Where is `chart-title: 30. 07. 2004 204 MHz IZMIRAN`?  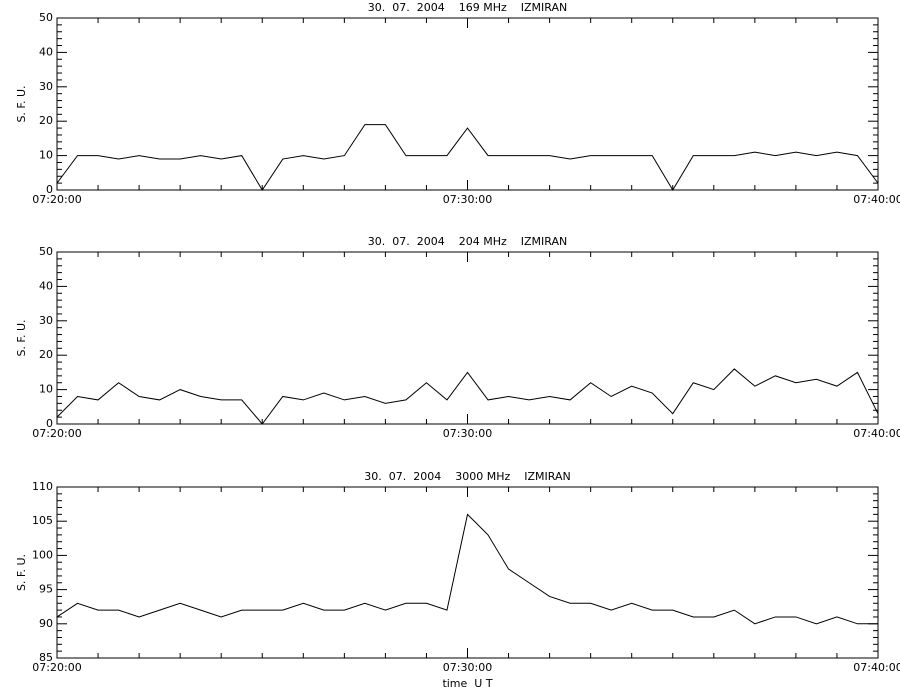
chart-title: 30. 07. 2004 204 MHz IZMIRAN is located at coordinates (467, 241).